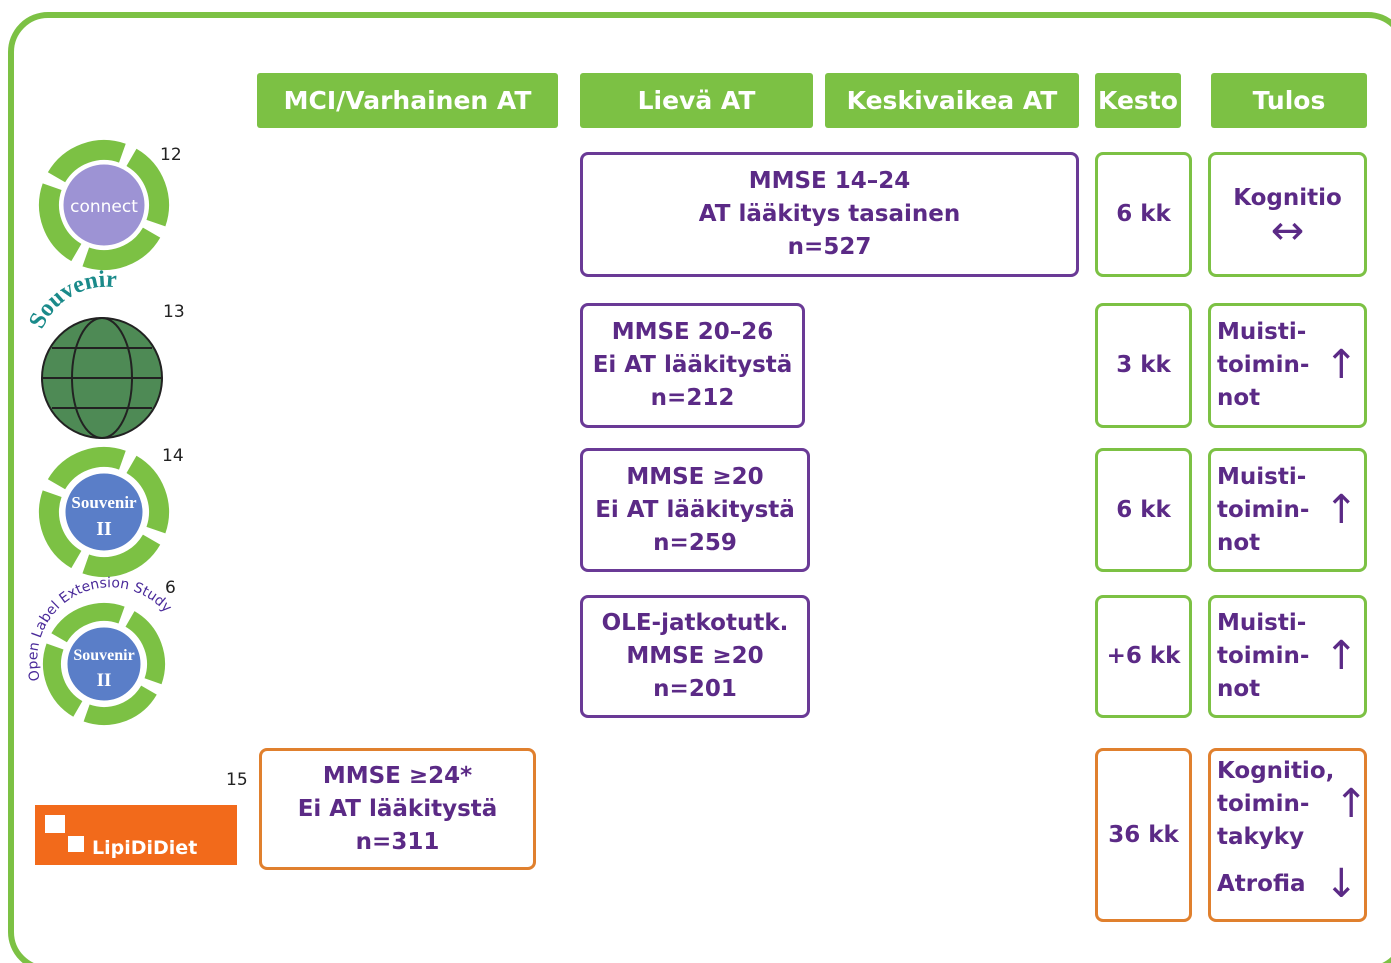 The width and height of the screenshot is (1391, 963). I want to click on criteria-line: n=527, so click(829, 247).